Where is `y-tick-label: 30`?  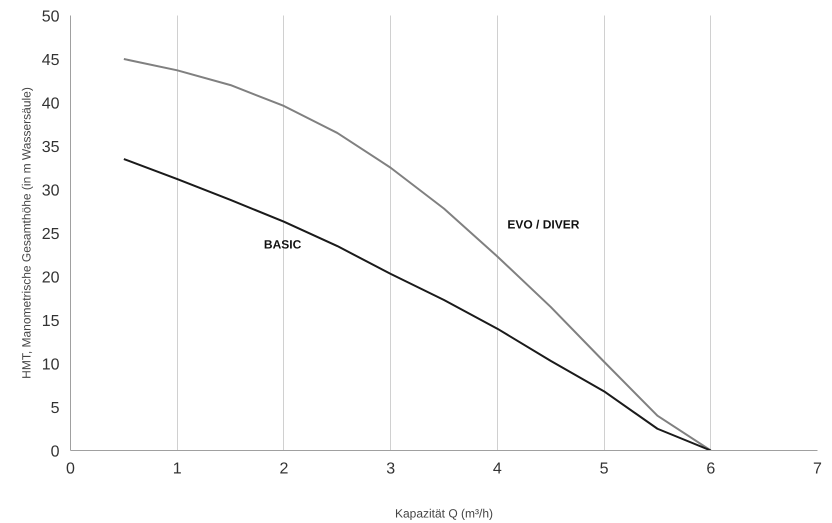 y-tick-label: 30 is located at coordinates (51, 191).